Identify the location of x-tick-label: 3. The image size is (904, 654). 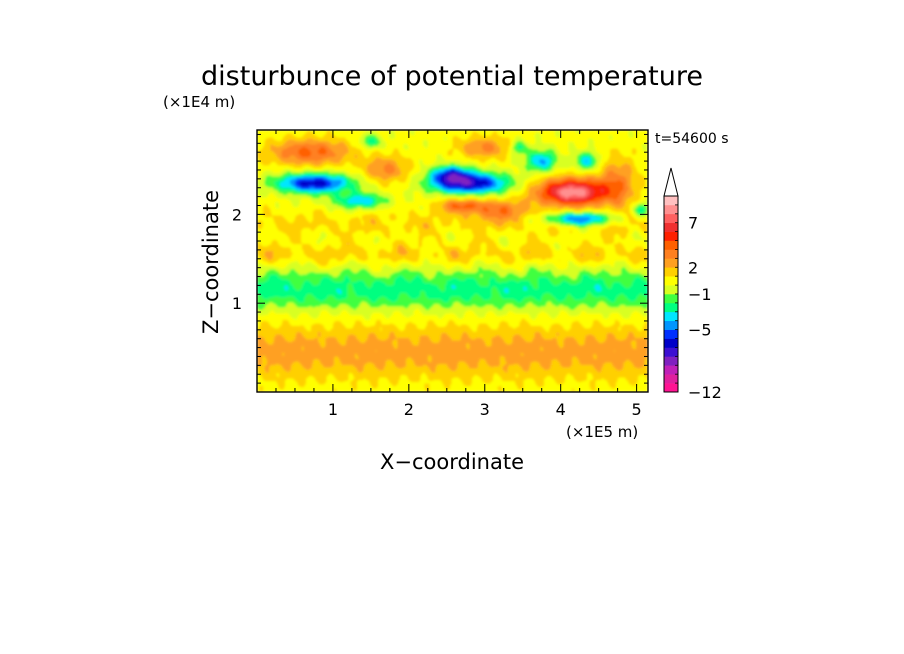
(485, 409).